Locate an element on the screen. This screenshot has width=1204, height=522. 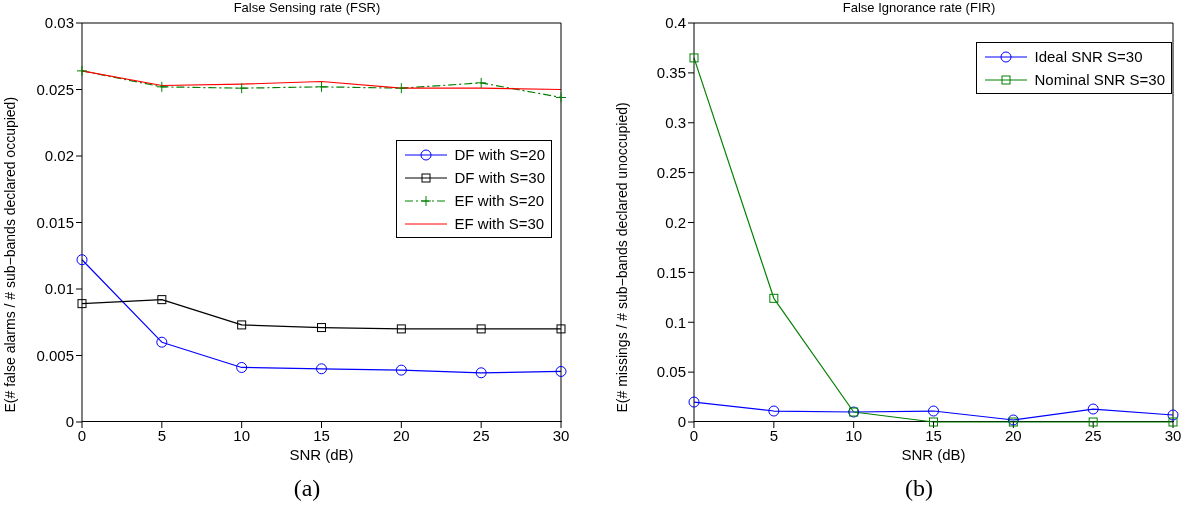
y-tick-label: 0.2 is located at coordinates (675, 222).